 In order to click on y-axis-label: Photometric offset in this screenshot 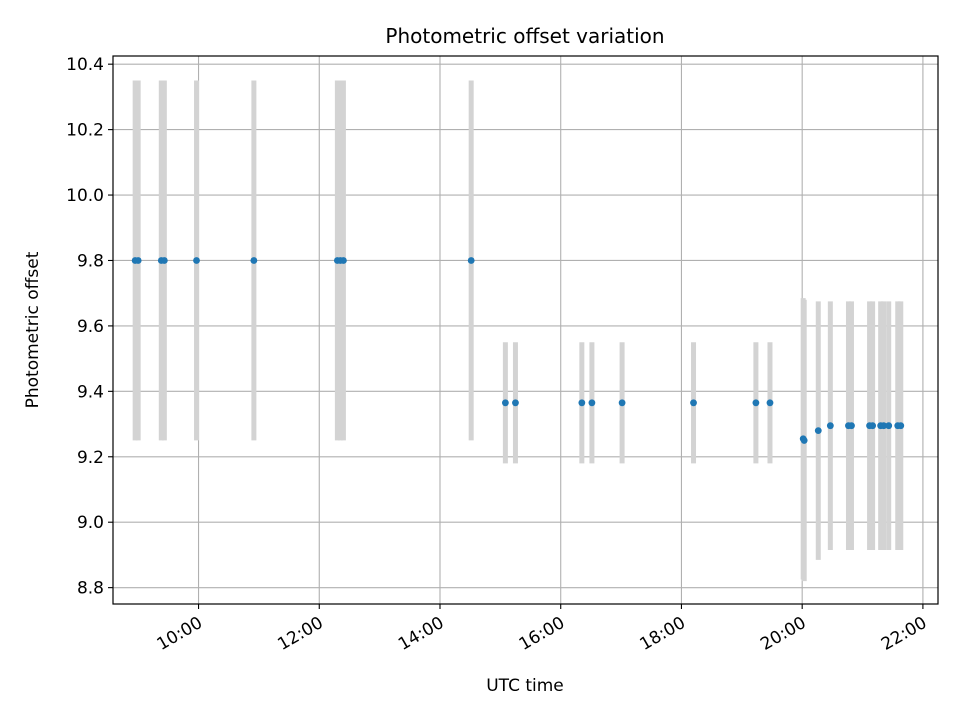, I will do `click(33, 329)`.